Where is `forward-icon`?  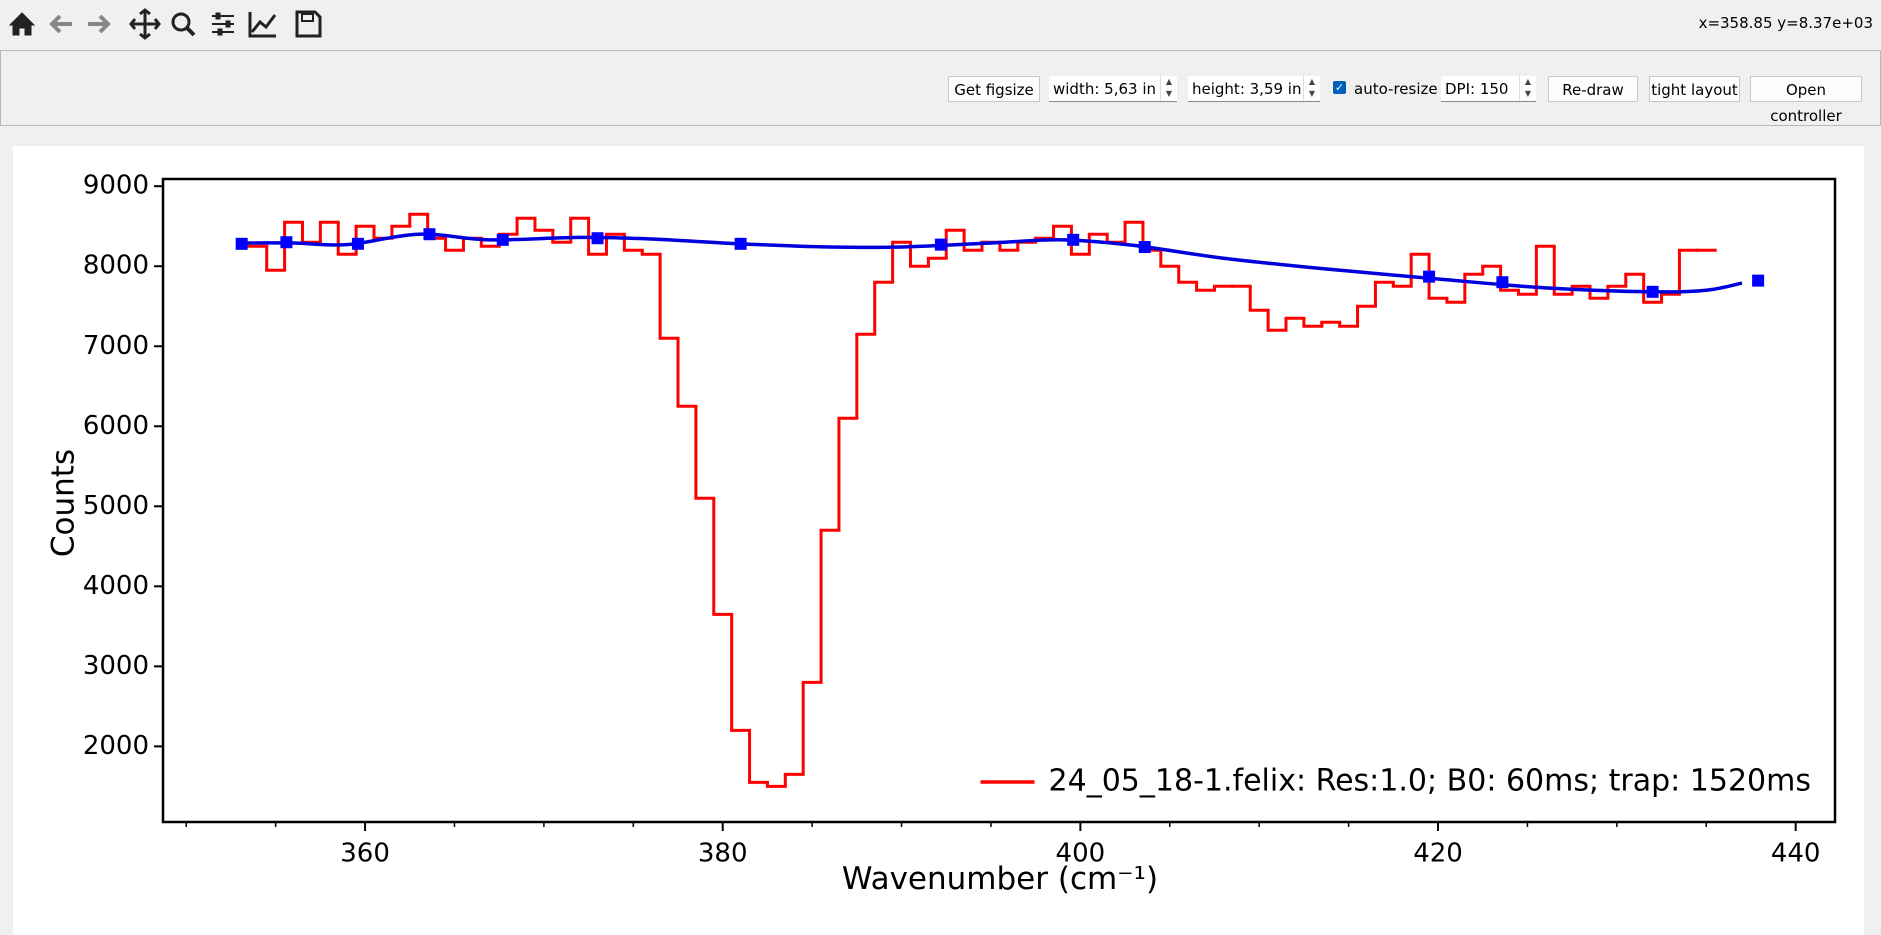
forward-icon is located at coordinates (99, 24).